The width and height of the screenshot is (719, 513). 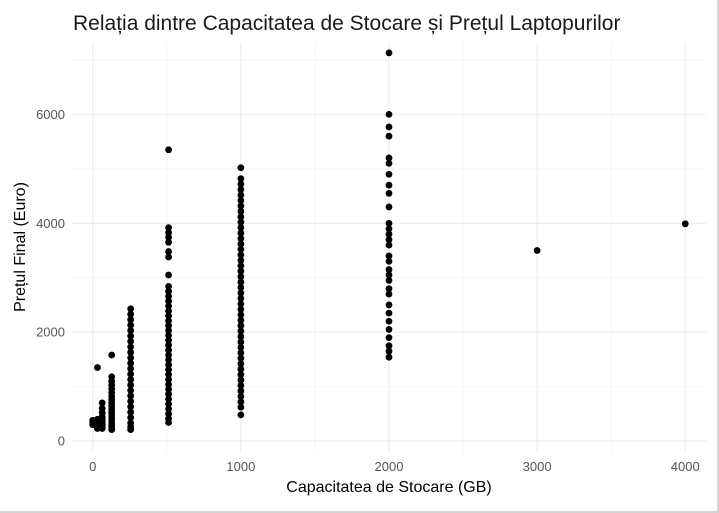 What do you see at coordinates (92, 466) in the screenshot?
I see `x-tick-label: 0` at bounding box center [92, 466].